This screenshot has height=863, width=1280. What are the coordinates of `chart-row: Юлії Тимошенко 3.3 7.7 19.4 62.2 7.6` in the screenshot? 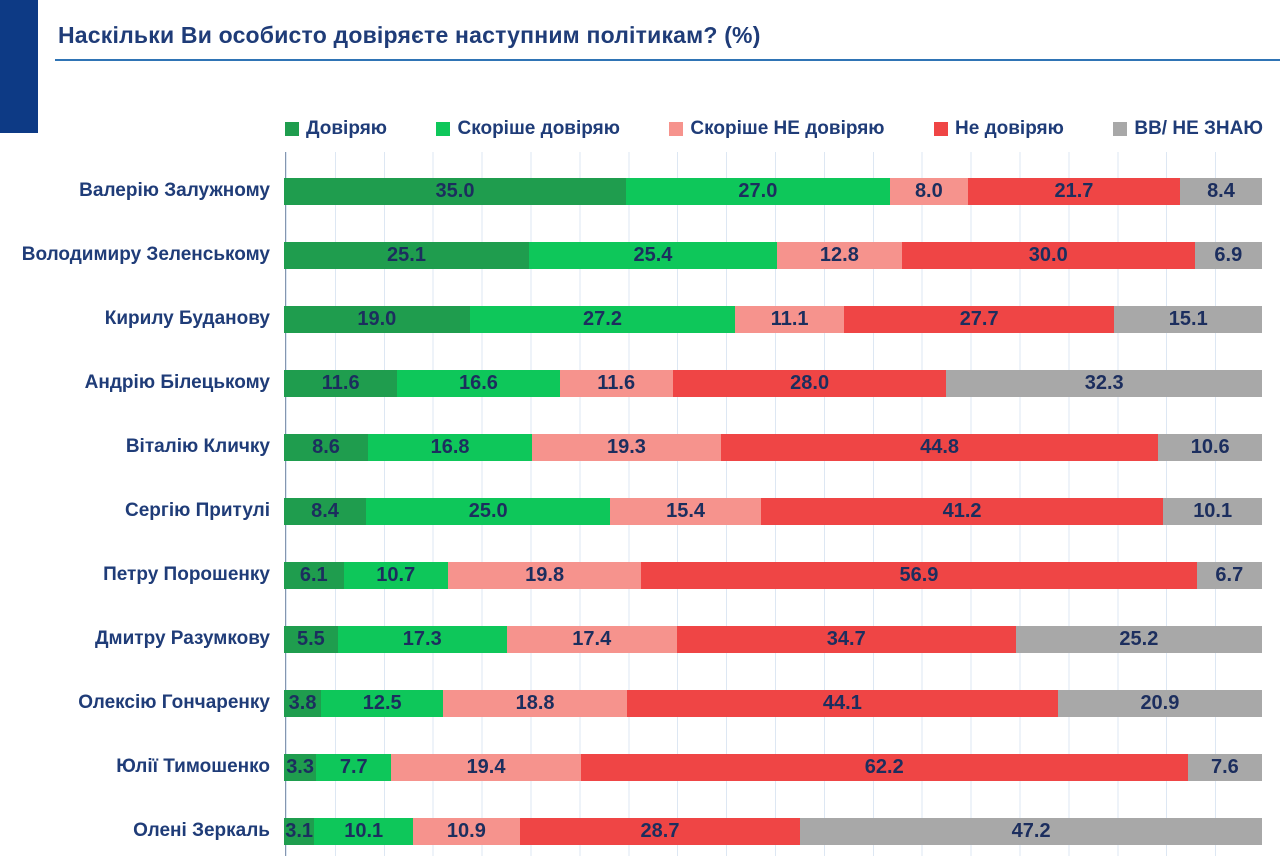 It's located at (640, 767).